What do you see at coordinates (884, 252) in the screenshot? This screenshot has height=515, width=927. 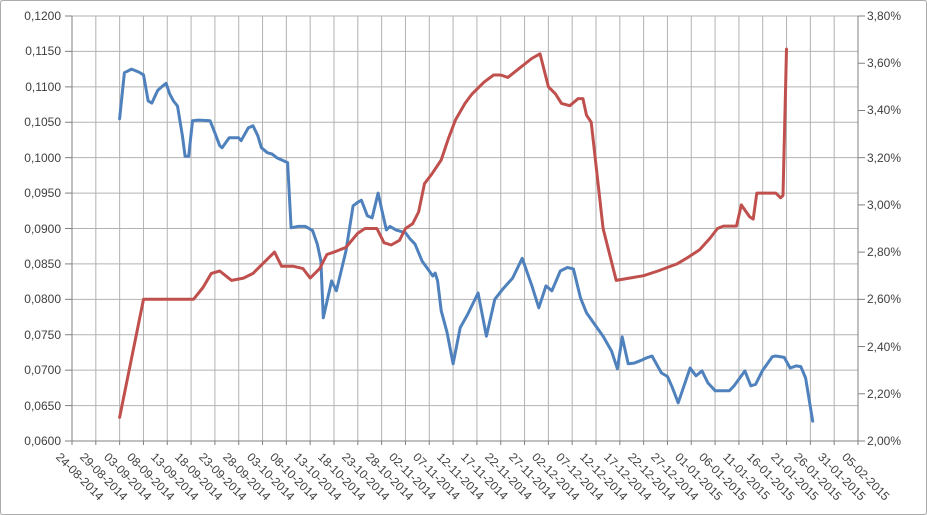 I see `y-right-tick-label: 2,80%` at bounding box center [884, 252].